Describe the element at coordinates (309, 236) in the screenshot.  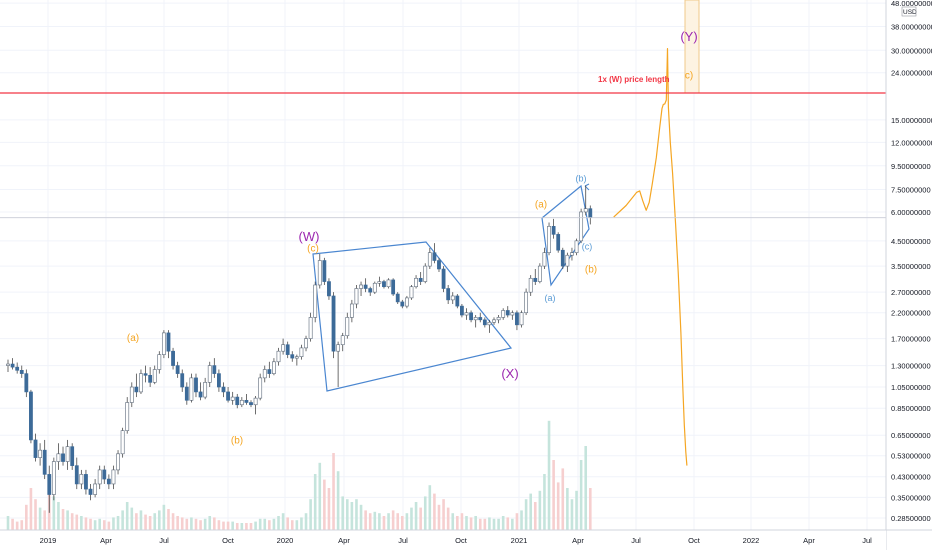
I see `wave-label: (W)` at that location.